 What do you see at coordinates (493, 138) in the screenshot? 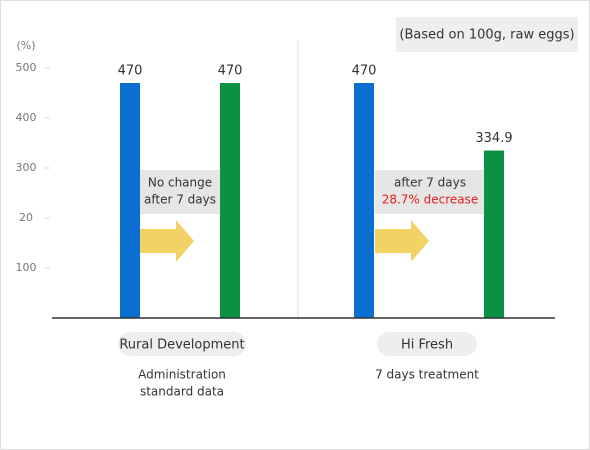
I see `value-label: 334.9` at bounding box center [493, 138].